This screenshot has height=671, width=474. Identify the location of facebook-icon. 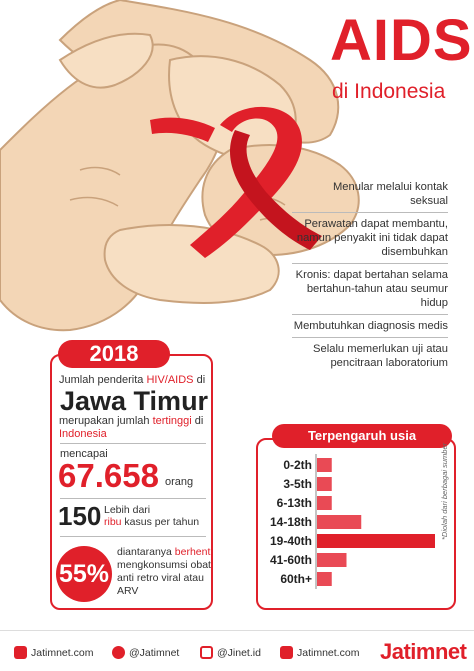
(286, 652).